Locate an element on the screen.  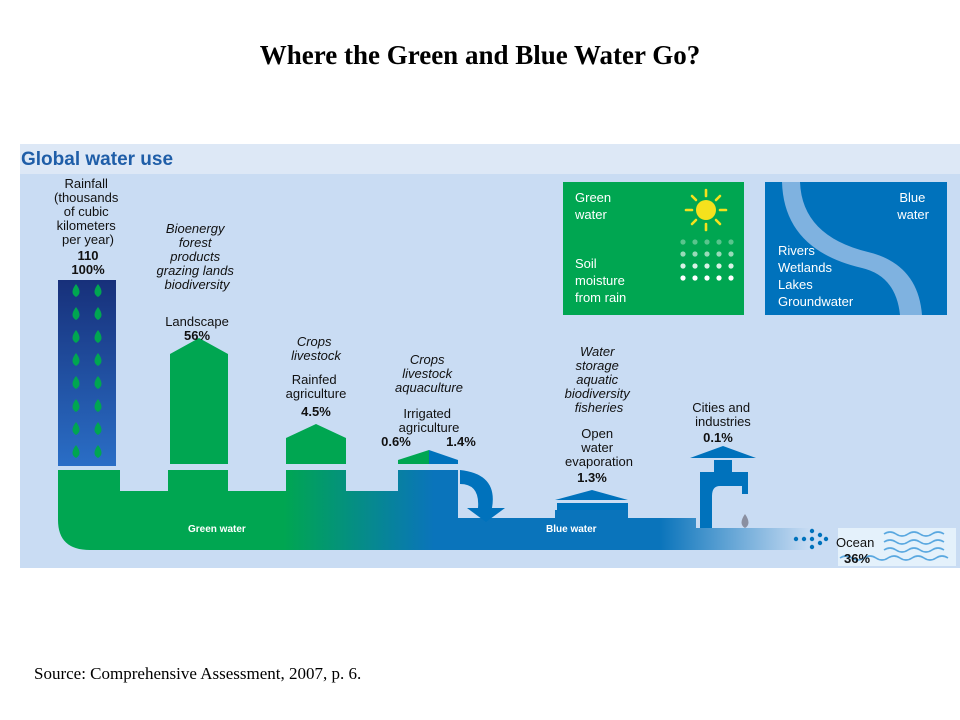
river-shape is located at coordinates (852, 248).